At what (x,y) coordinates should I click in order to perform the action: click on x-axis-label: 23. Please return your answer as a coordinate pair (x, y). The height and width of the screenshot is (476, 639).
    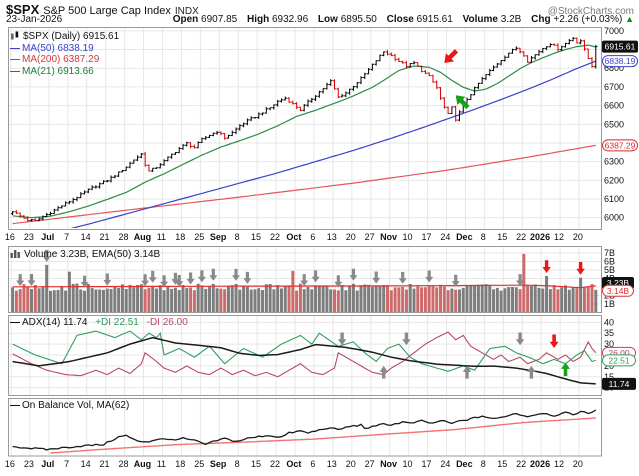
    Looking at the image, I should click on (28, 237).